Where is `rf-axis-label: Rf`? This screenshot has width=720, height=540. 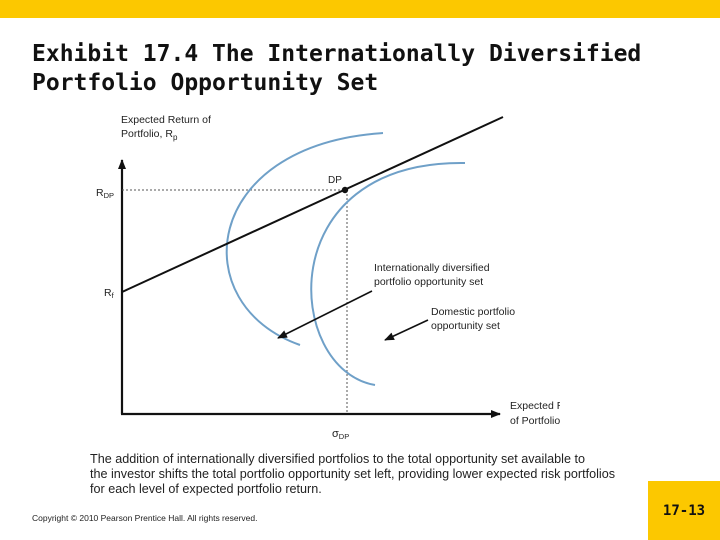
rf-axis-label: Rf is located at coordinates (109, 293).